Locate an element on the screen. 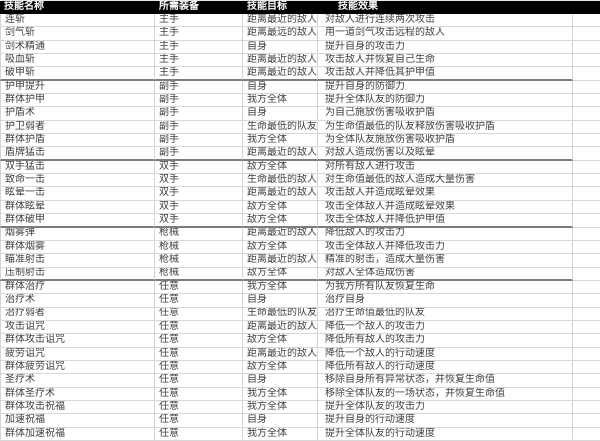 This screenshot has width=600, height=441. cell-skill-name: 连斩 is located at coordinates (77, 21).